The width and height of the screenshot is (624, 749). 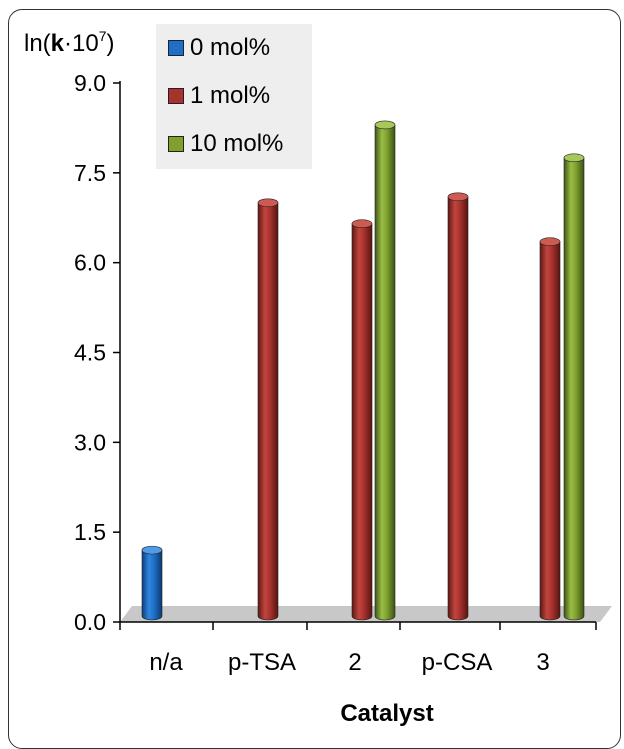 What do you see at coordinates (176, 96) in the screenshot?
I see `legend-swatch-1-mol` at bounding box center [176, 96].